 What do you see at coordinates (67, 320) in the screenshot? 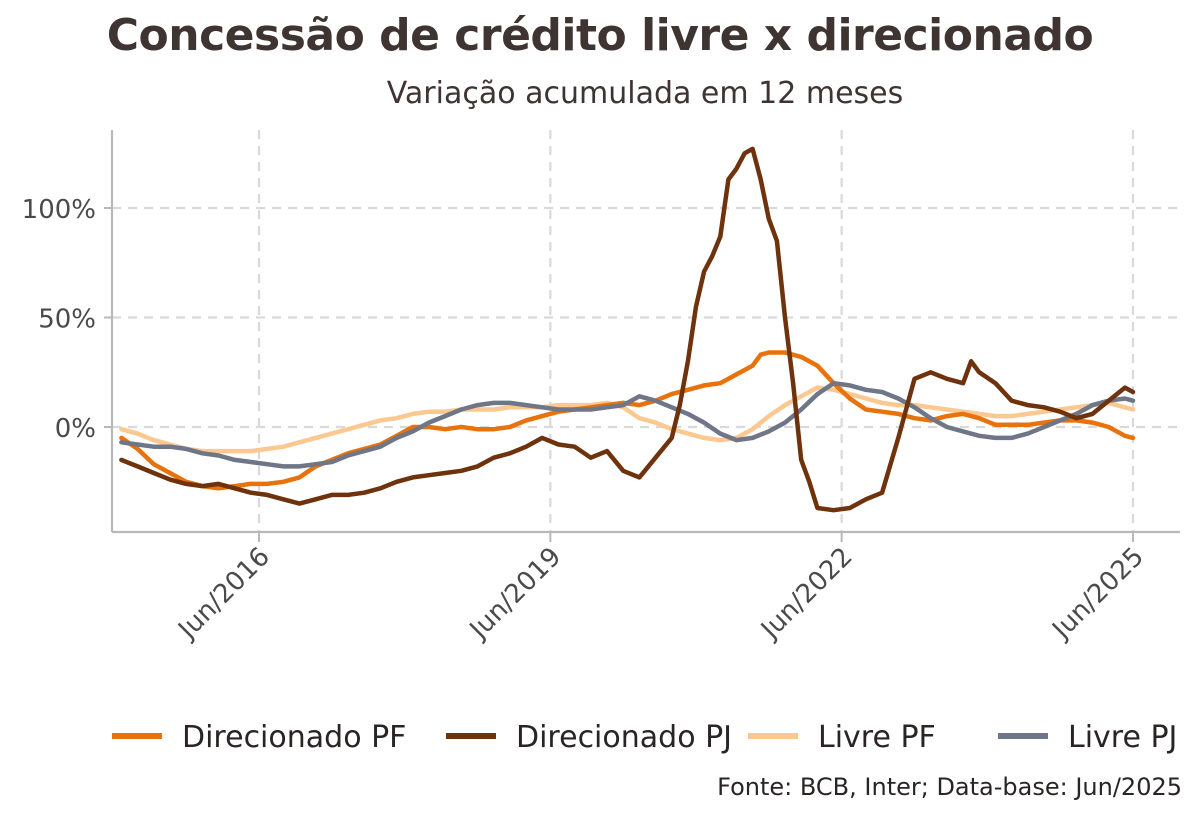
I see `y-tick-label: 50%` at bounding box center [67, 320].